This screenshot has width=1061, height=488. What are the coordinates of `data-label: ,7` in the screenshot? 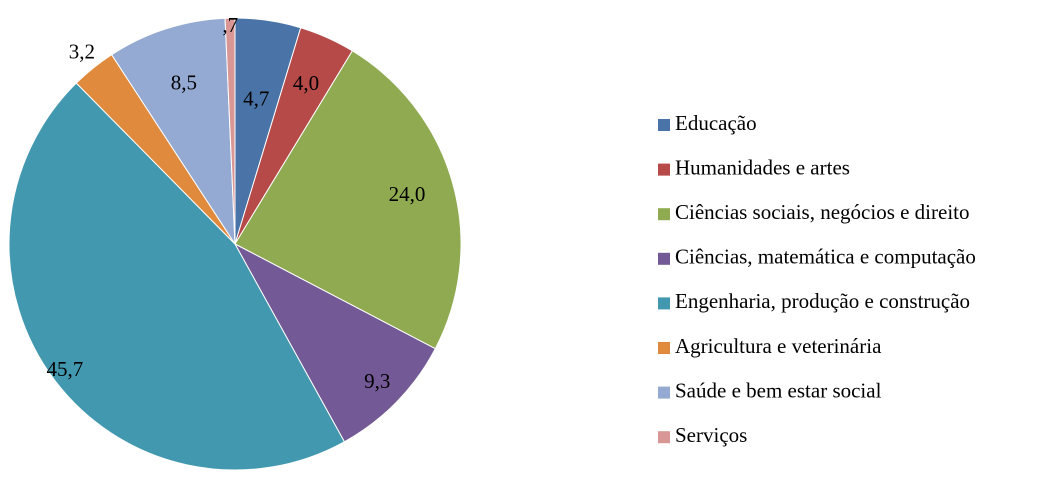 It's located at (230, 25).